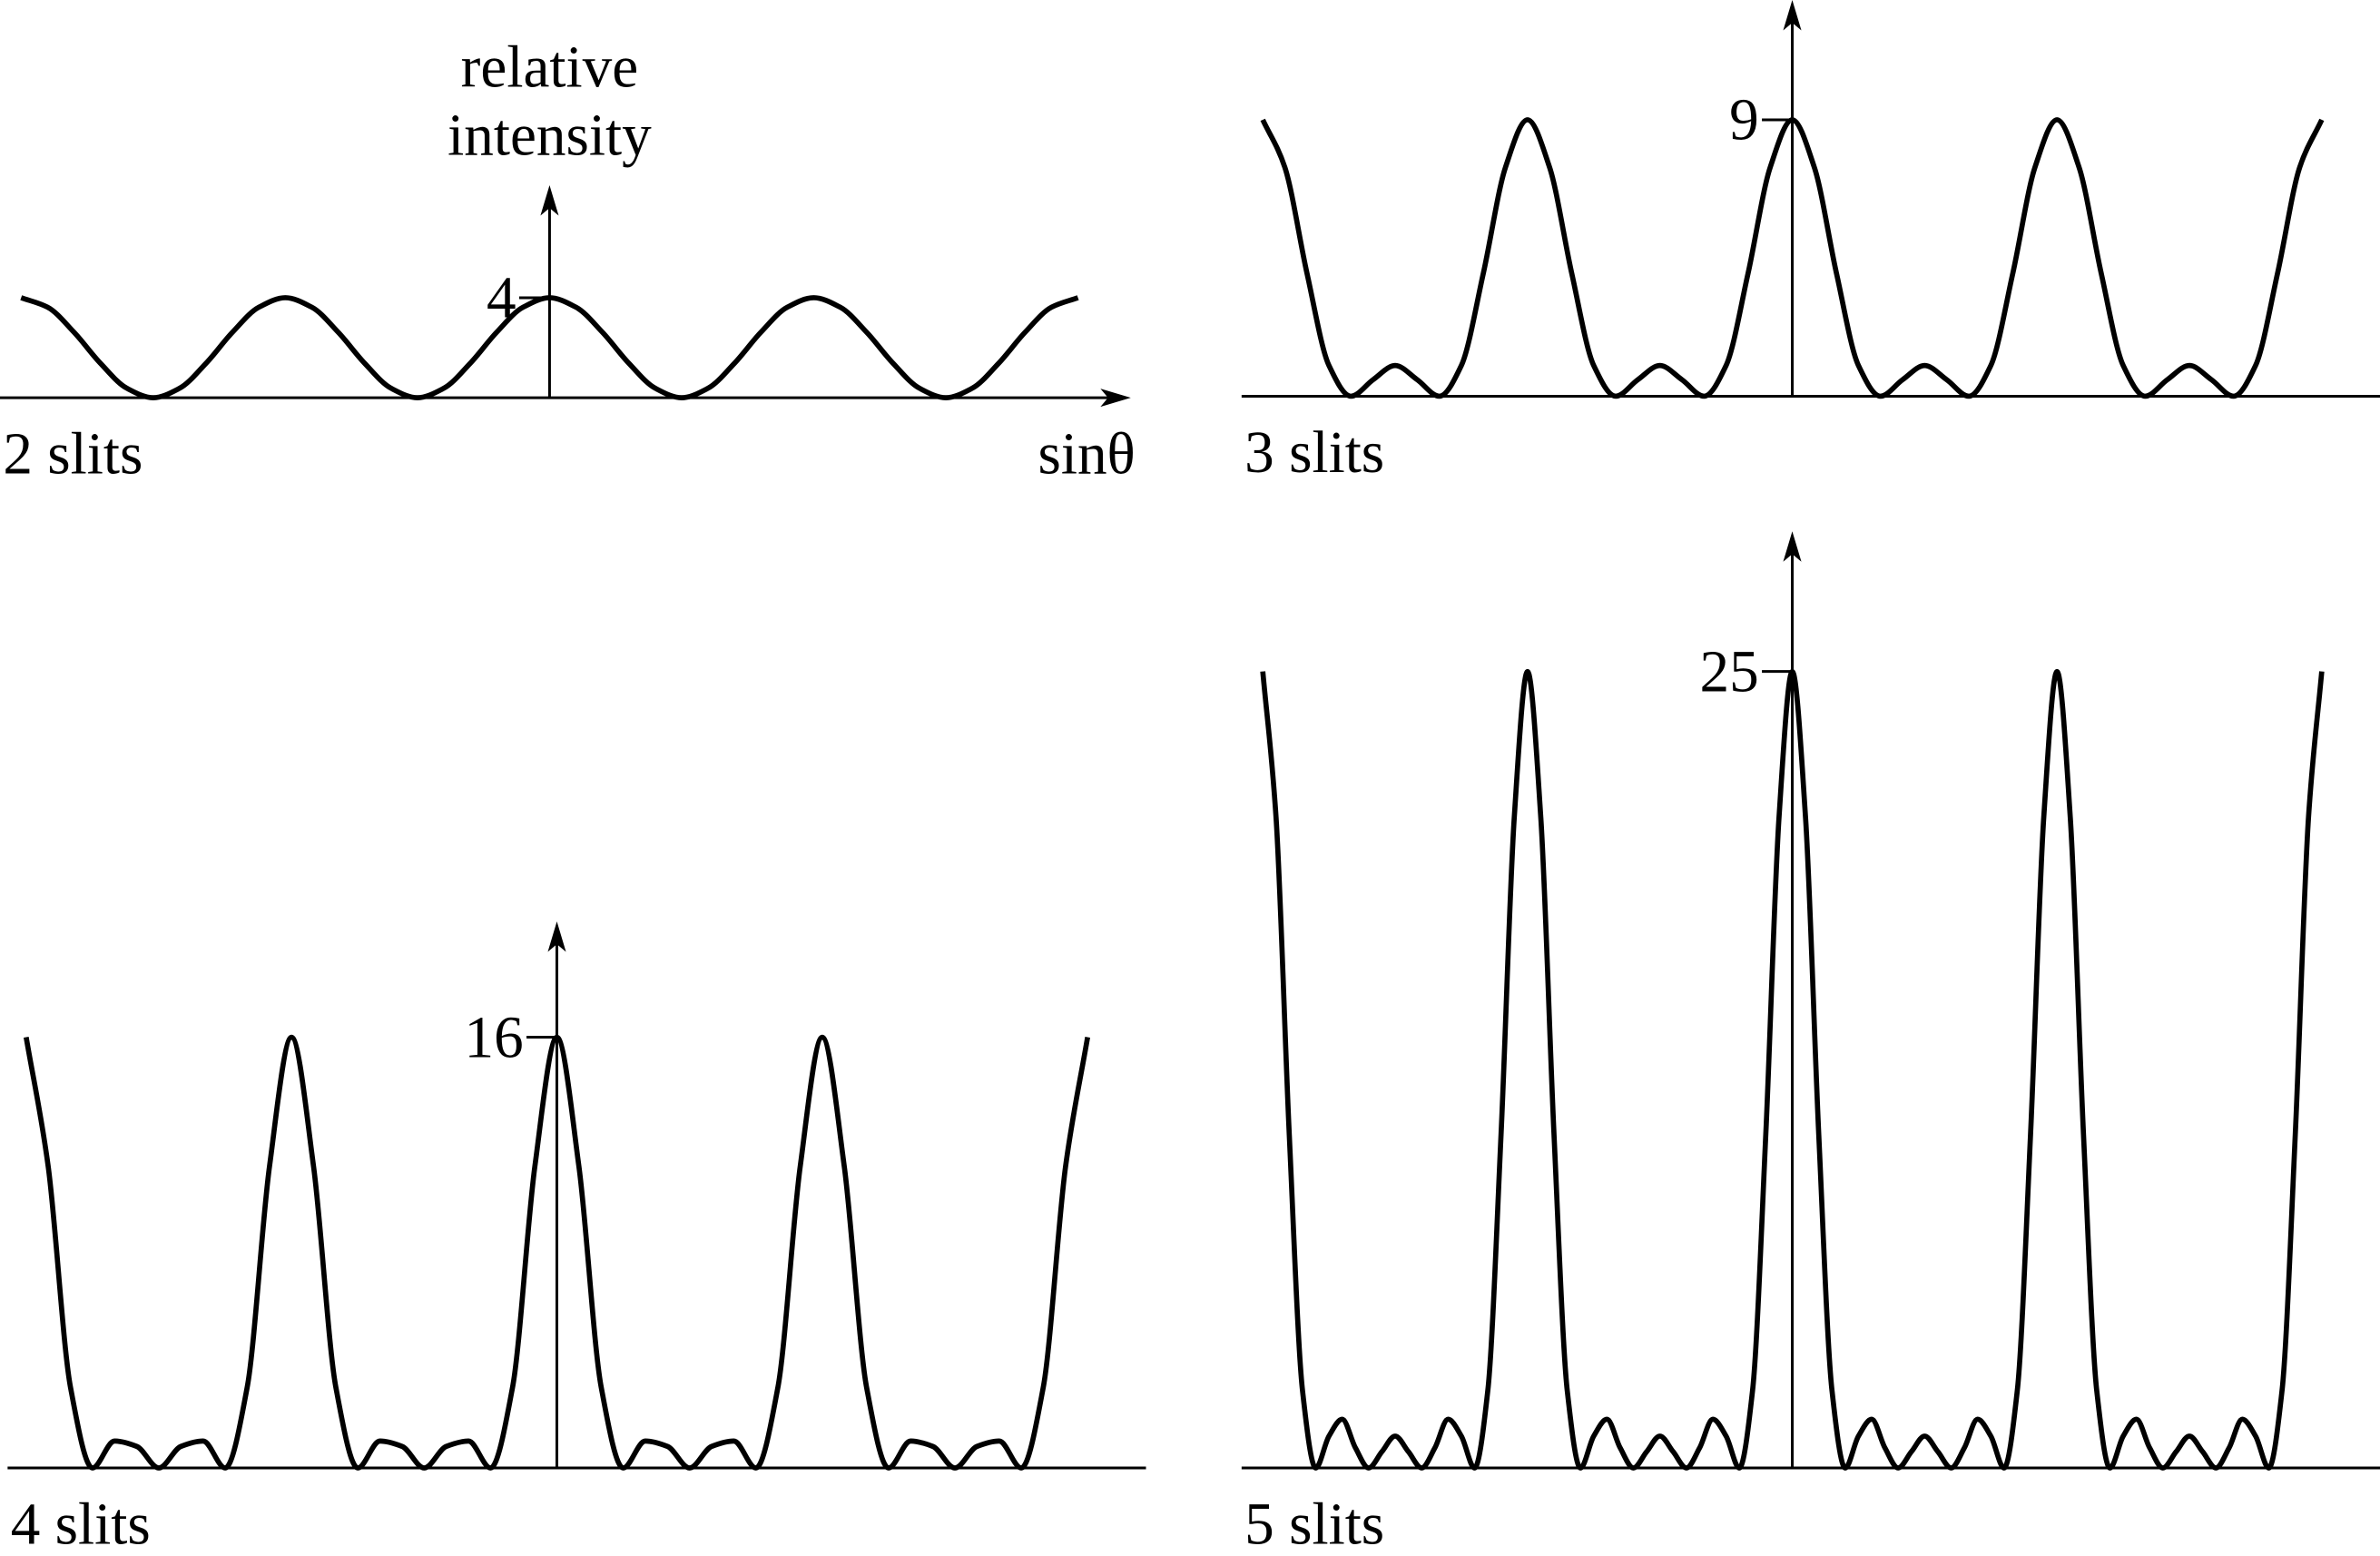 The width and height of the screenshot is (2380, 1556). Describe the element at coordinates (1314, 1524) in the screenshot. I see `panel-label: 5 slits` at that location.